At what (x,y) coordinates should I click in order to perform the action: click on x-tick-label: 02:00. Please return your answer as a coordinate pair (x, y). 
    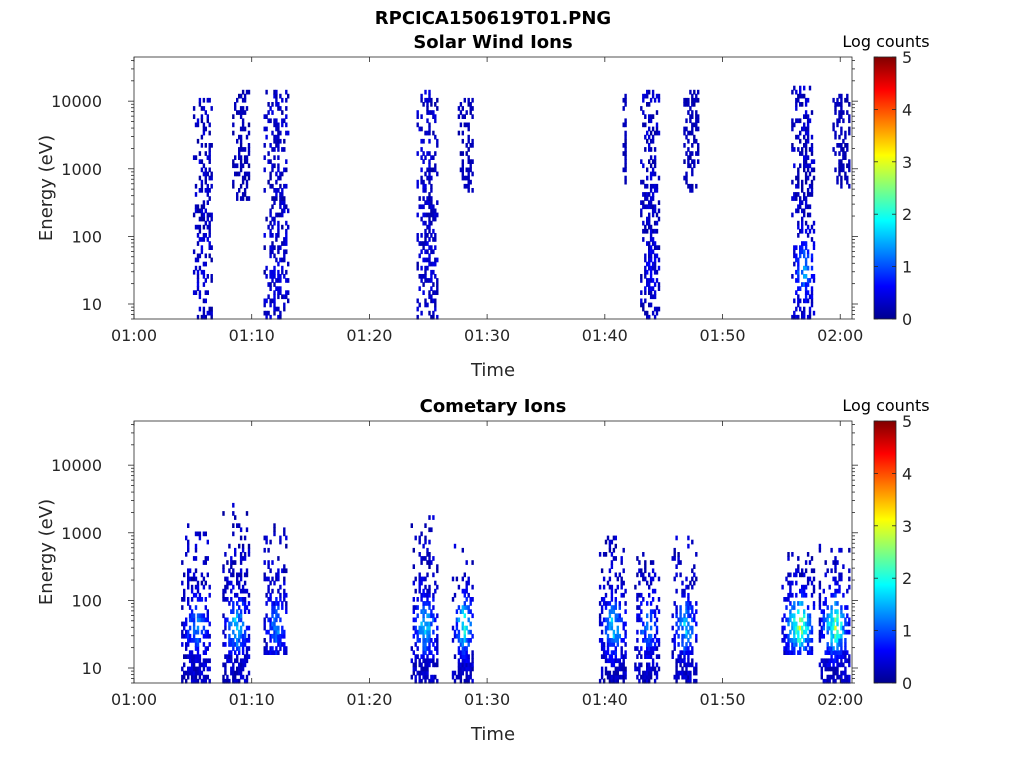
    Looking at the image, I should click on (840, 699).